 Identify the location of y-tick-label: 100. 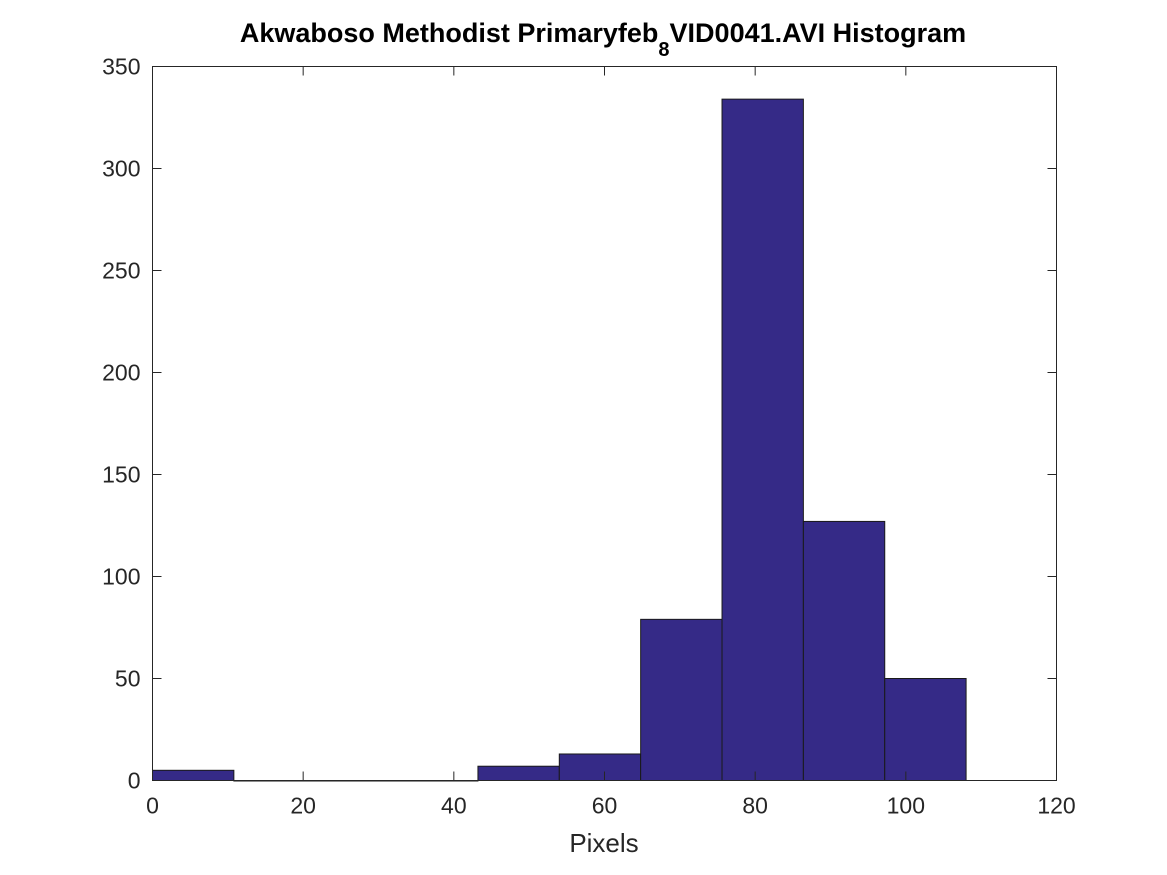
(121, 577).